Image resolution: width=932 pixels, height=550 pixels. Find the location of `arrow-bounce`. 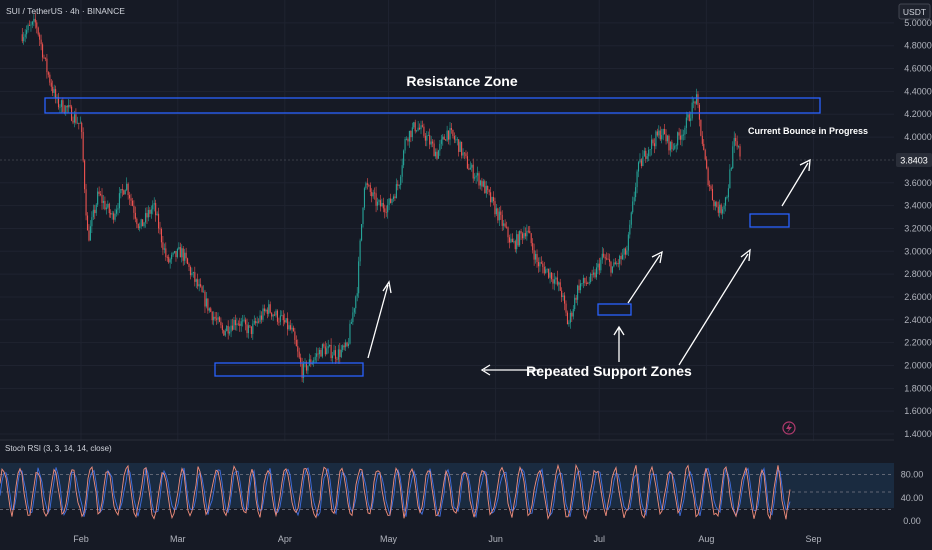

arrow-bounce is located at coordinates (796, 182).